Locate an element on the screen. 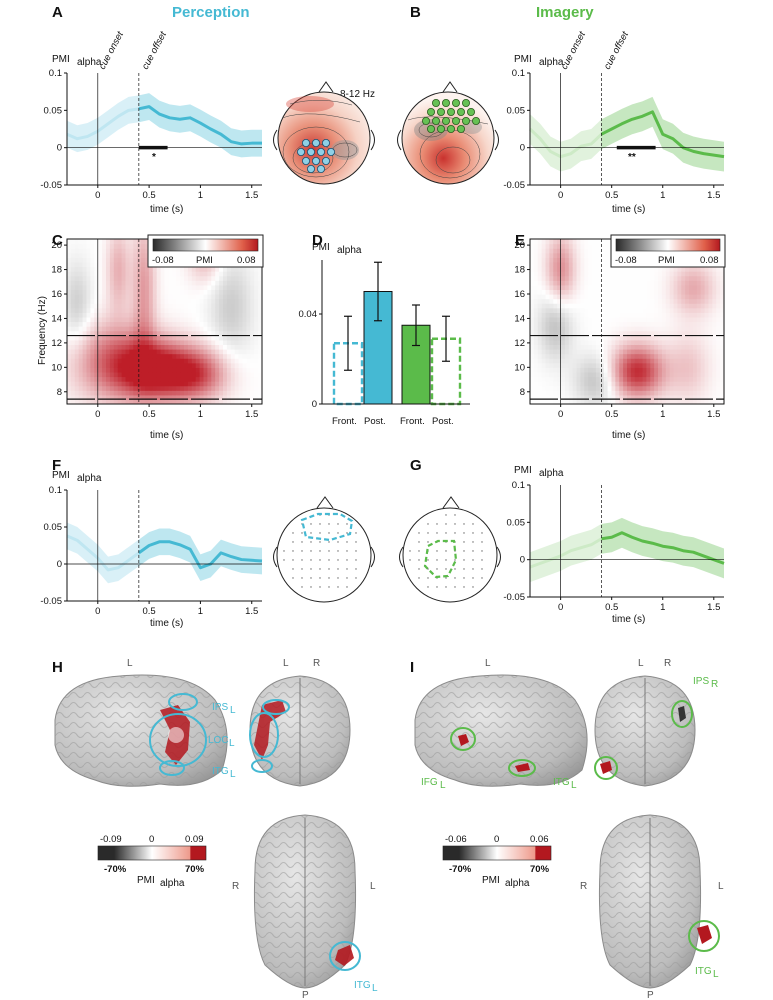 The image size is (773, 1000). panel-b-significance-label: ** is located at coordinates (632, 157).